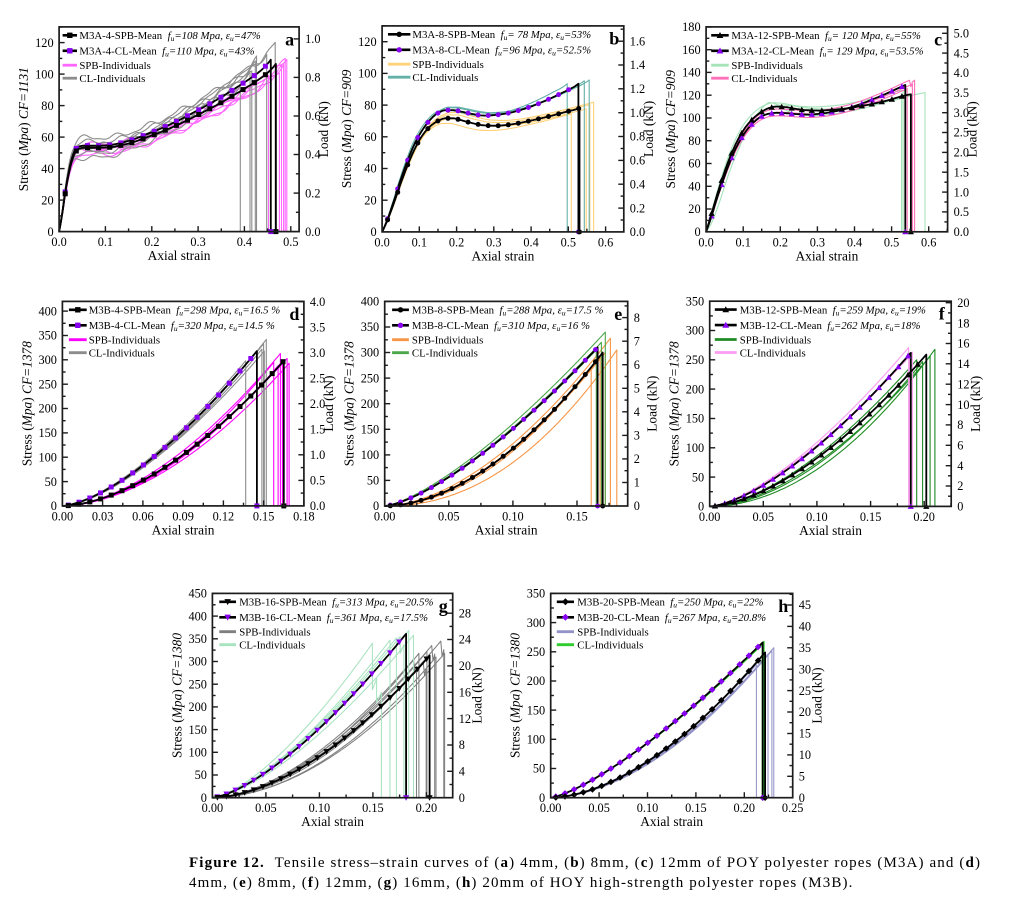 Image resolution: width=1011 pixels, height=903 pixels. Describe the element at coordinates (289, 39) in the screenshot. I see `svg-text: a` at that location.